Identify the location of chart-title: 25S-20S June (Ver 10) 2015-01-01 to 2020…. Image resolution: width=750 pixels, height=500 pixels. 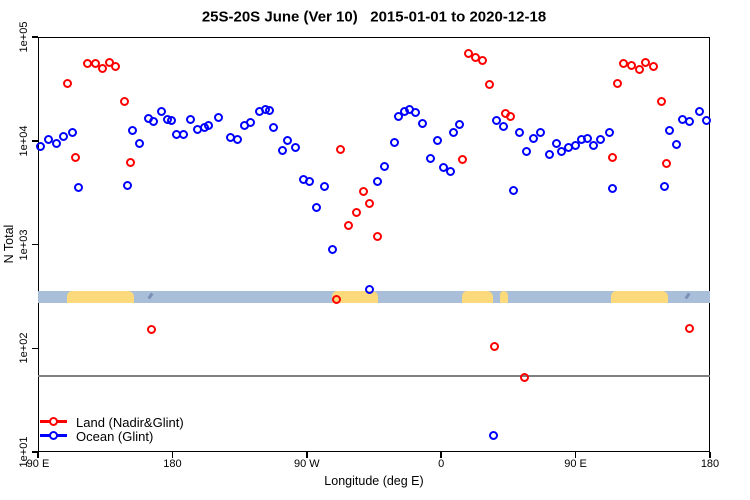
(374, 17).